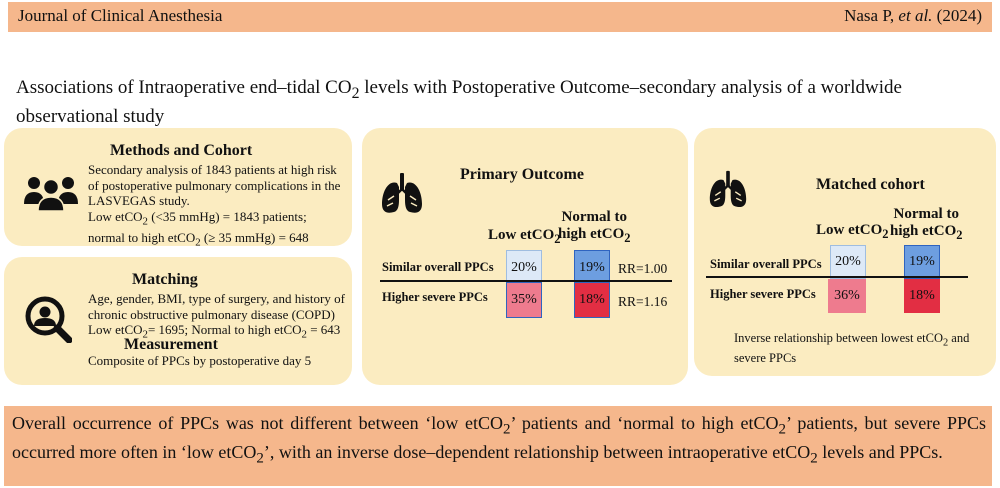 This screenshot has height=488, width=1000. What do you see at coordinates (847, 296) in the screenshot?
I see `matched-row2-low-cell: 36%` at bounding box center [847, 296].